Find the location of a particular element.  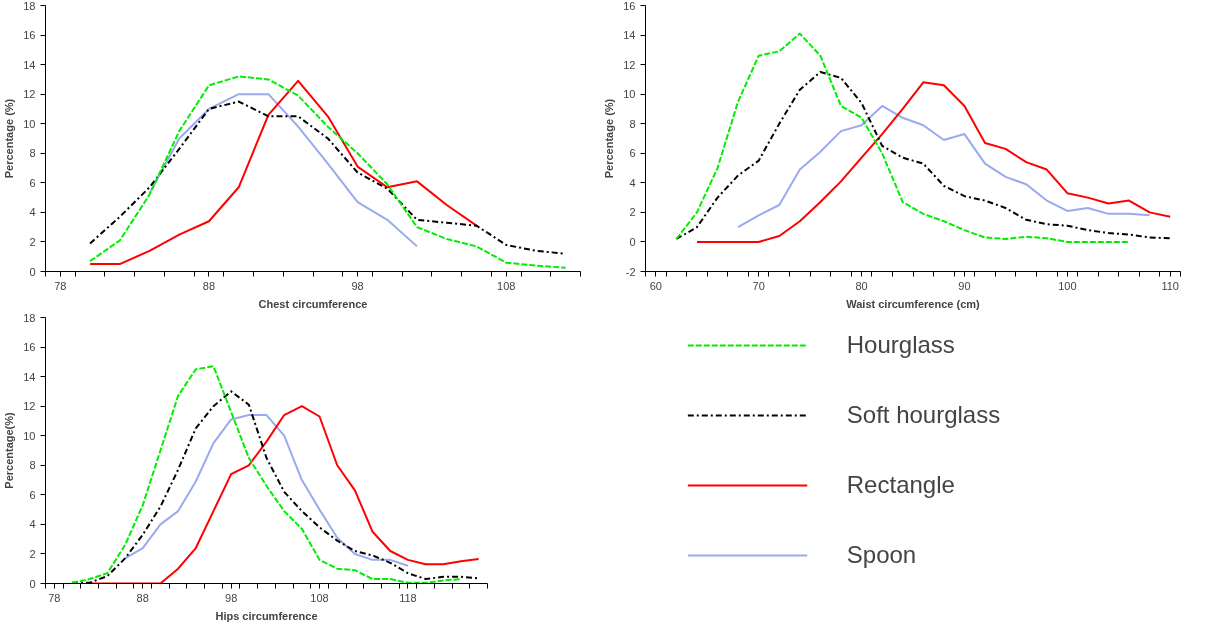

legend-label: Soft hourglass is located at coordinates (923, 415).